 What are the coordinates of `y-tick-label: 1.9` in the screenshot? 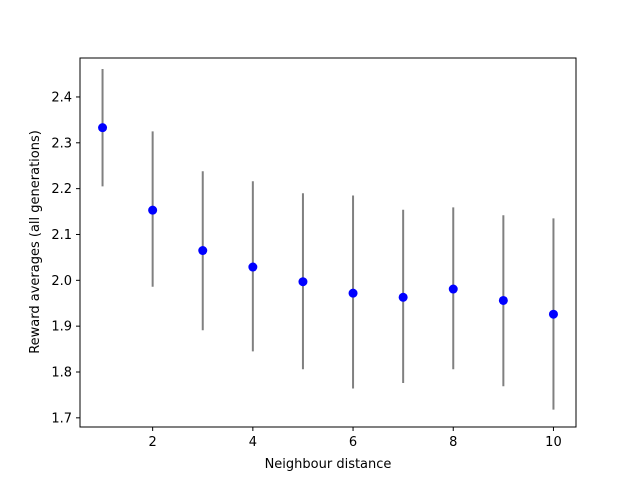 It's located at (61, 327).